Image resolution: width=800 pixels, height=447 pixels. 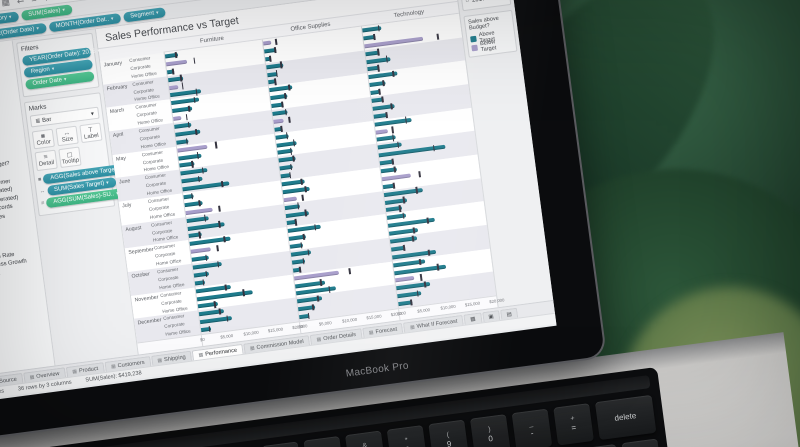 What do you see at coordinates (43, 139) in the screenshot?
I see `color-button: ■ Color` at bounding box center [43, 139].